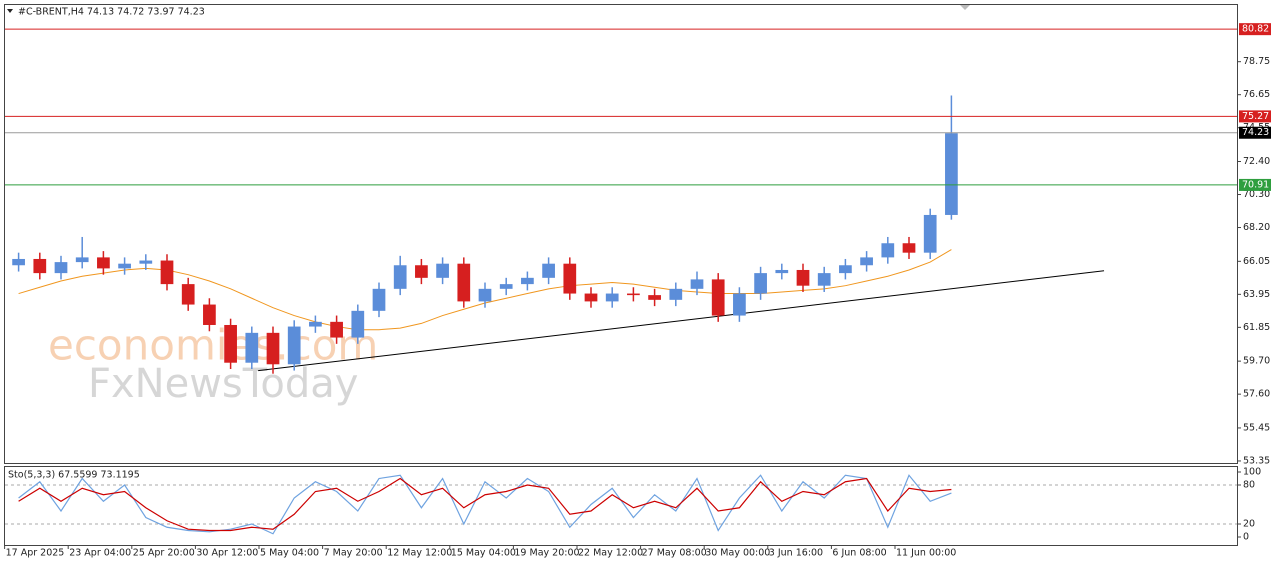 Image resolution: width=1280 pixels, height=567 pixels. Describe the element at coordinates (1249, 524) in the screenshot. I see `y-tick-label: 20` at that location.